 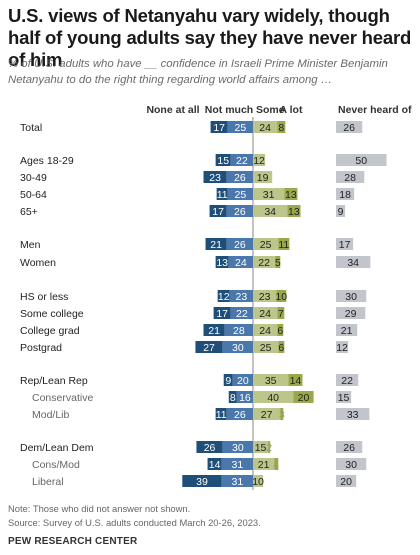 I want to click on legend-a-lot: A lot, so click(x=291, y=110).